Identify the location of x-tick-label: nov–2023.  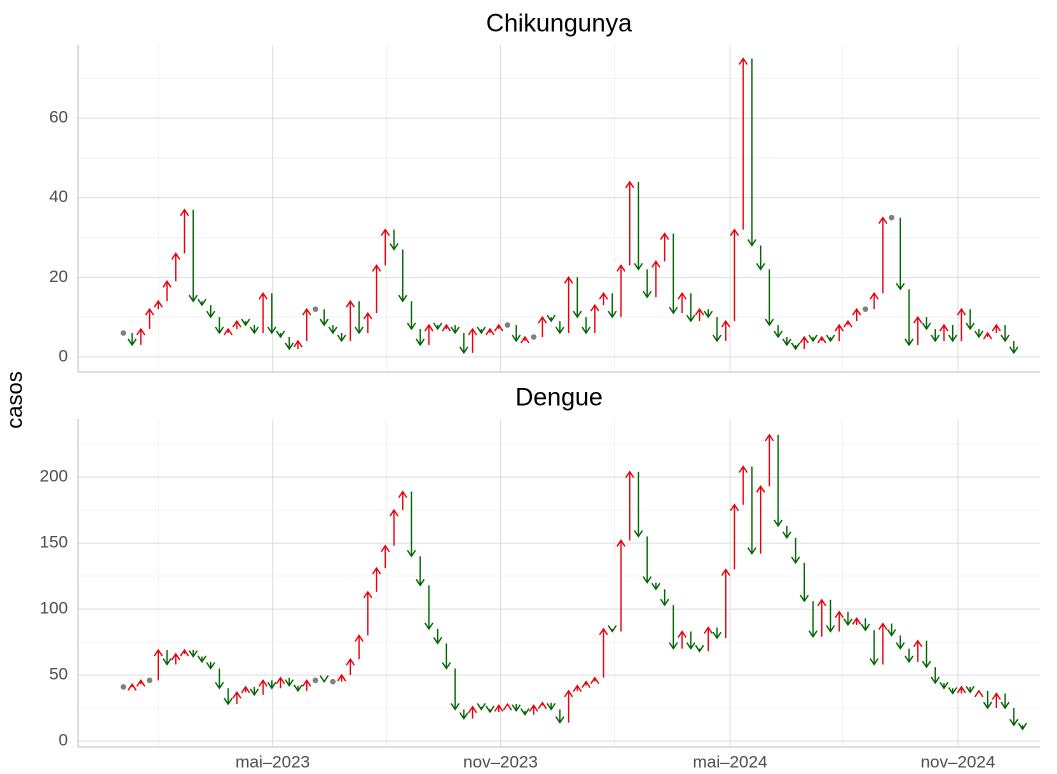
(500, 761).